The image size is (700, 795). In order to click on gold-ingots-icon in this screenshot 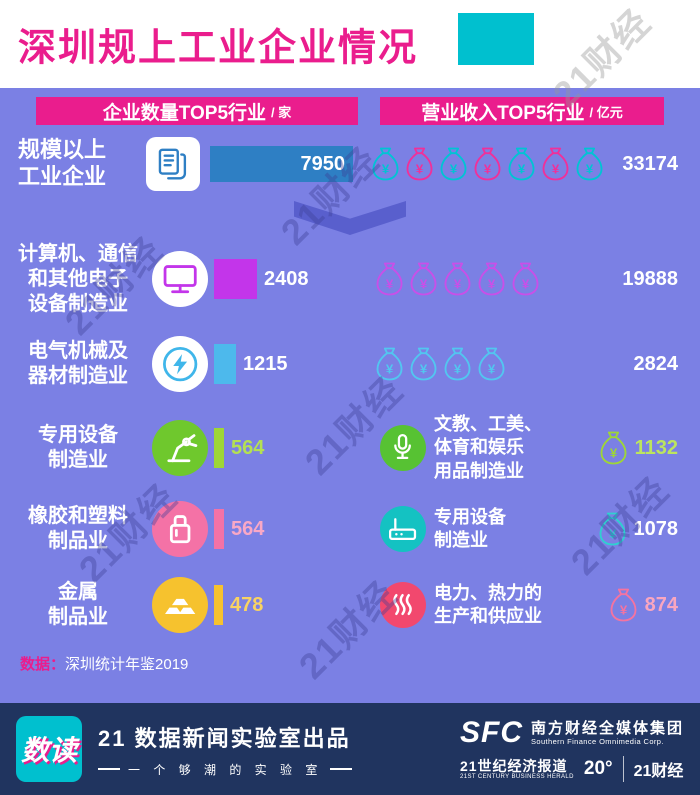, I will do `click(180, 605)`.